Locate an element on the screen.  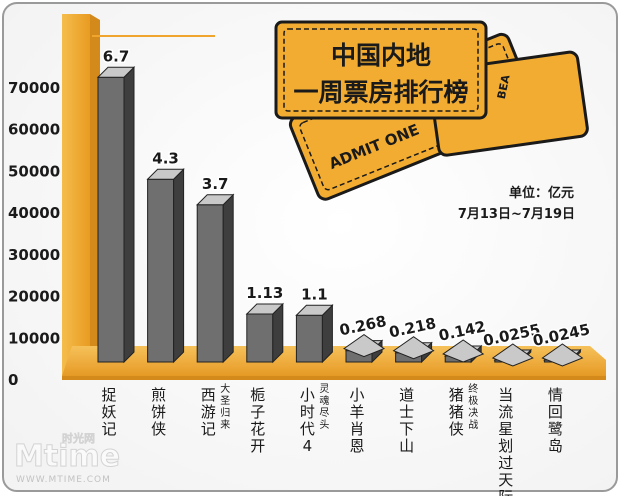
category-char: 饼 is located at coordinates (158, 412).